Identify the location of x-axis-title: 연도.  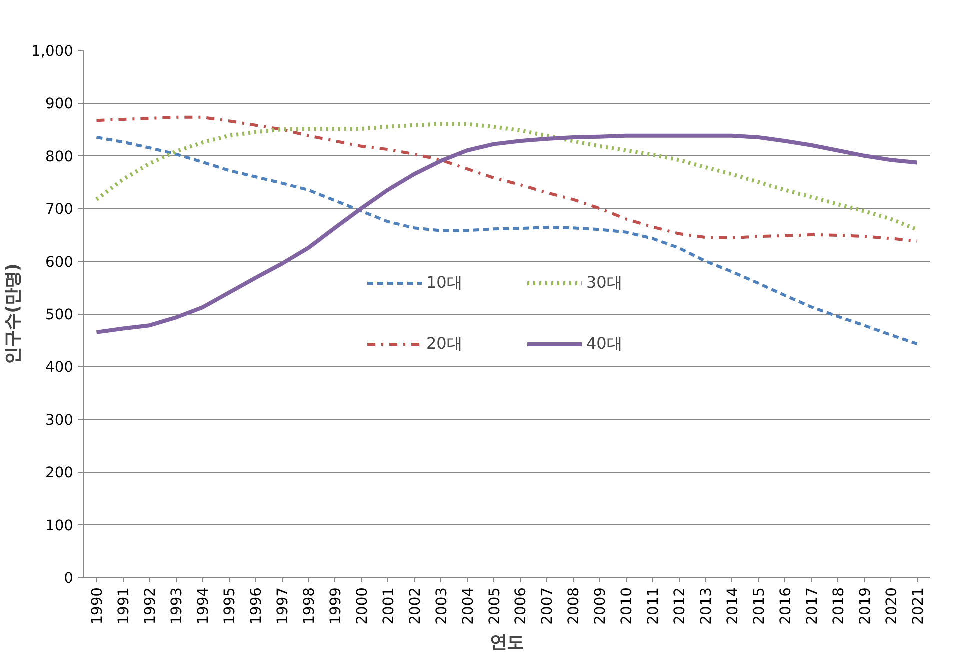
(507, 642).